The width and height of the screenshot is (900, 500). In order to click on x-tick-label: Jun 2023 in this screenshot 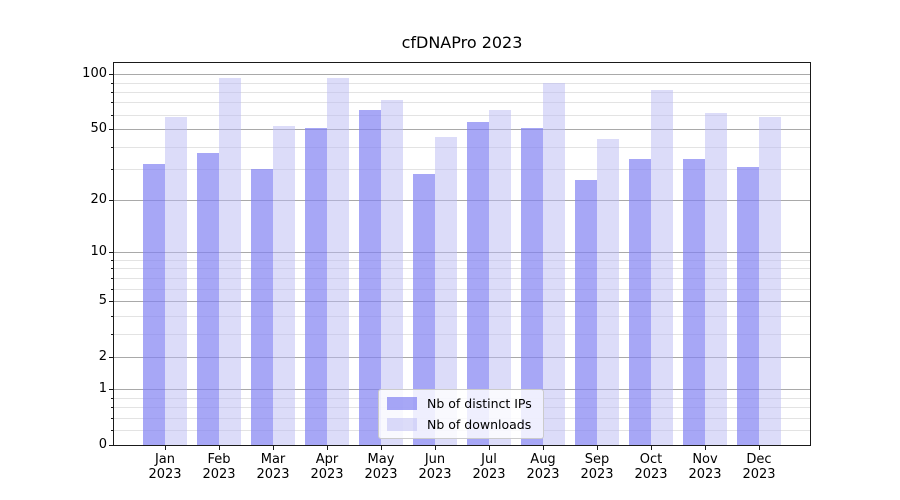, I will do `click(435, 467)`.